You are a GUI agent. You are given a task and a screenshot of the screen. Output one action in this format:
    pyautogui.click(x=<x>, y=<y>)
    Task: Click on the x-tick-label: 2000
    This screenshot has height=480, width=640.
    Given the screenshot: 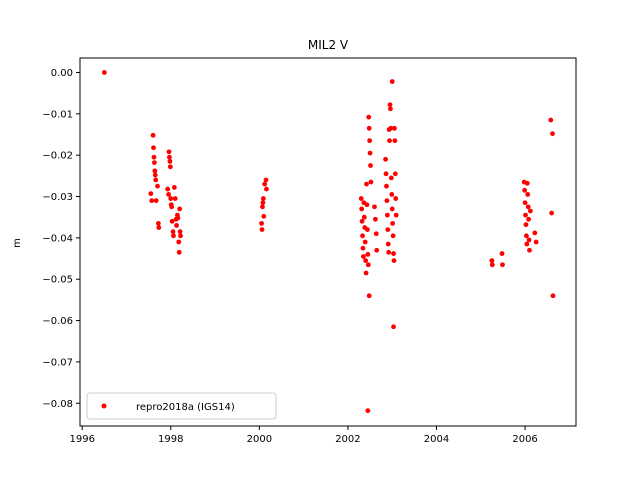 What is the action you would take?
    pyautogui.click(x=259, y=439)
    